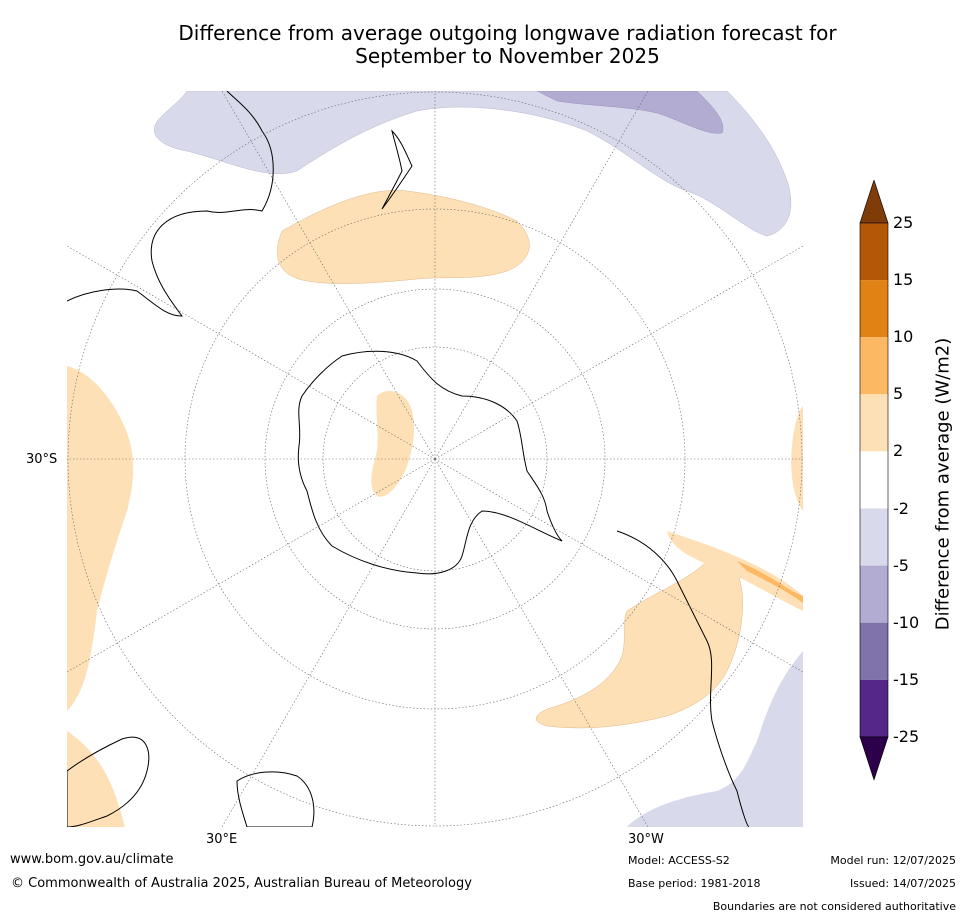 This screenshot has width=965, height=919. I want to click on colorbar-tick-label: 25, so click(903, 222).